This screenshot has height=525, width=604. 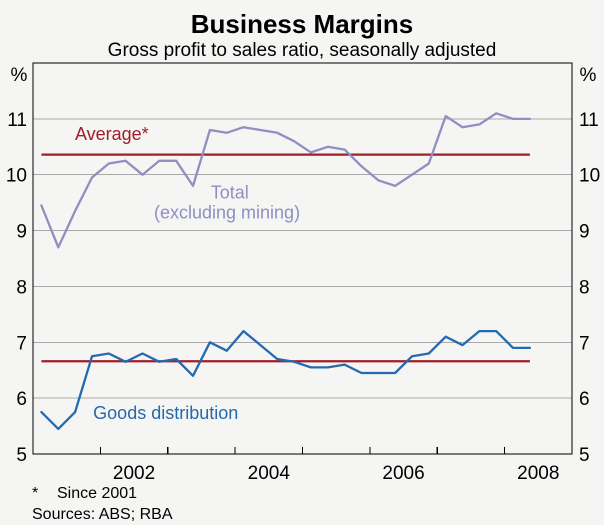 What do you see at coordinates (584, 287) in the screenshot?
I see `y-label-right-8: 8` at bounding box center [584, 287].